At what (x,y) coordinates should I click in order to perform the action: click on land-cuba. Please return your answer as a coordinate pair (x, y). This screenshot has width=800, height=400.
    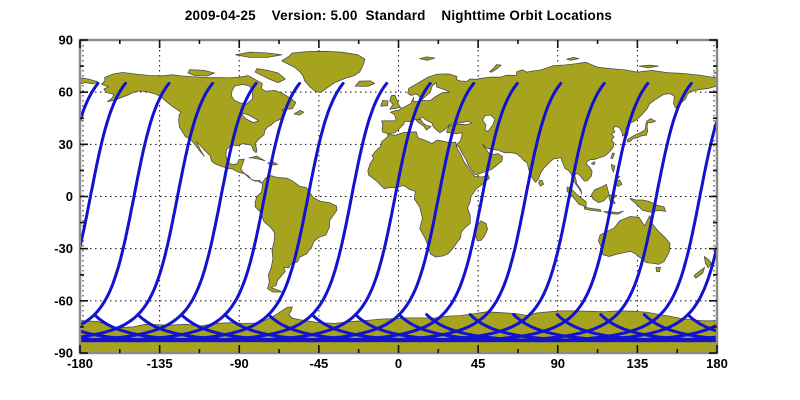
    Looking at the image, I should click on (257, 158).